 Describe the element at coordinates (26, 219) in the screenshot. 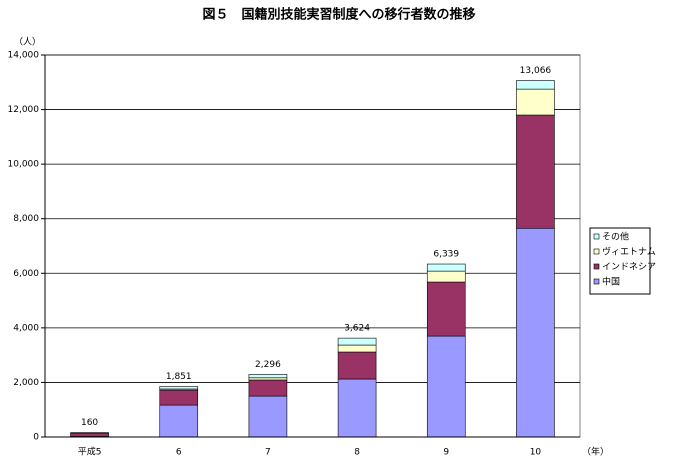

I see `y-tick-label: 8,000` at that location.